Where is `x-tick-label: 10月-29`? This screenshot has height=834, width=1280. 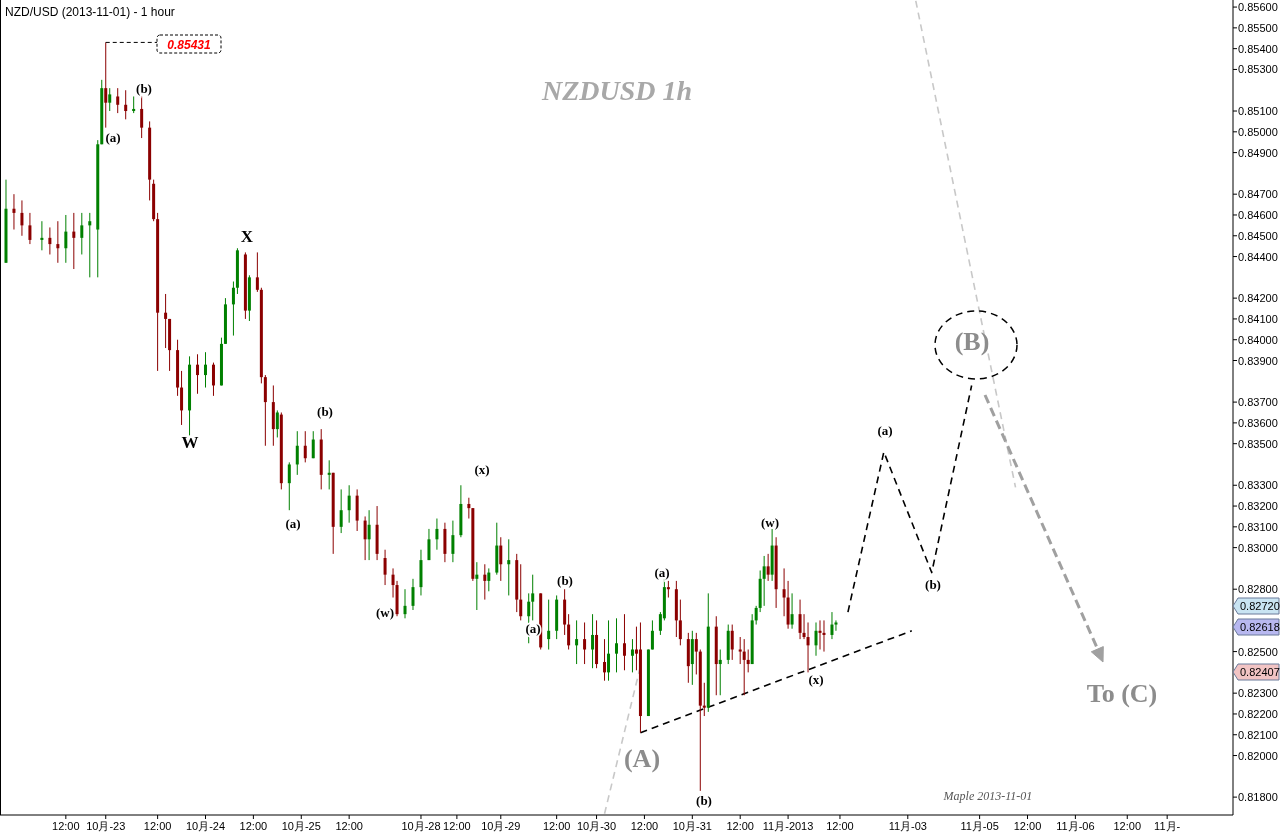
x-tick-label: 10月-29 is located at coordinates (501, 826).